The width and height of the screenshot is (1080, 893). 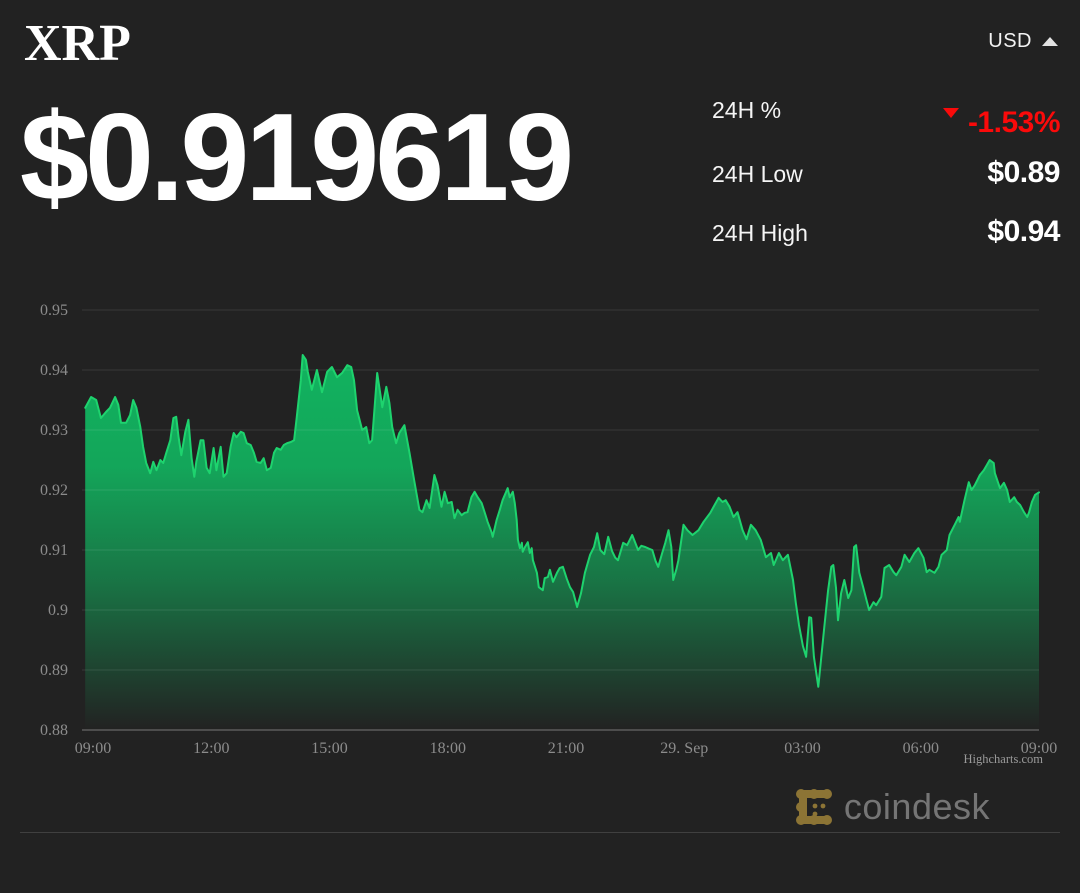 I want to click on stat-value-negative: -1.53%, so click(x=1001, y=123).